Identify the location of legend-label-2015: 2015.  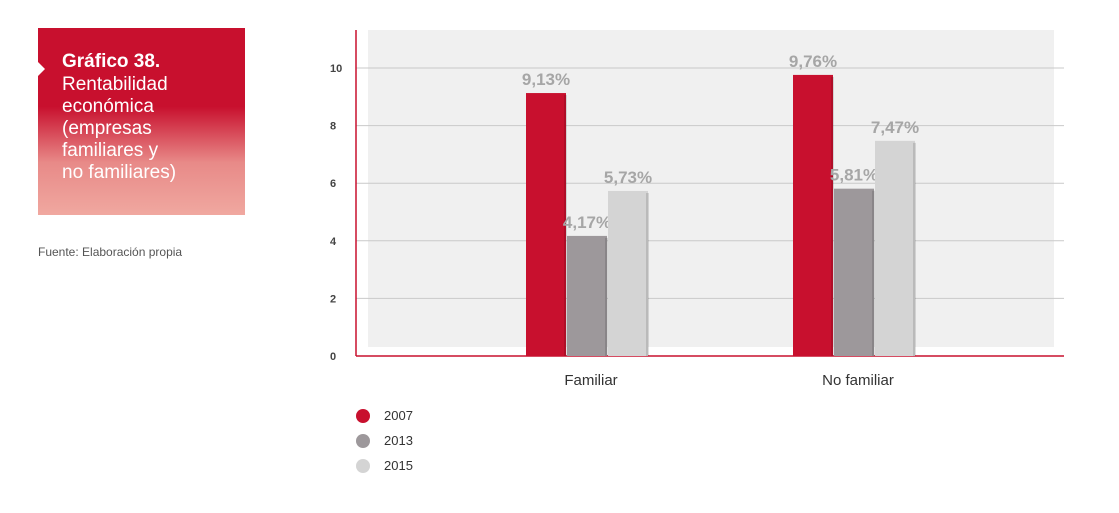
(398, 465).